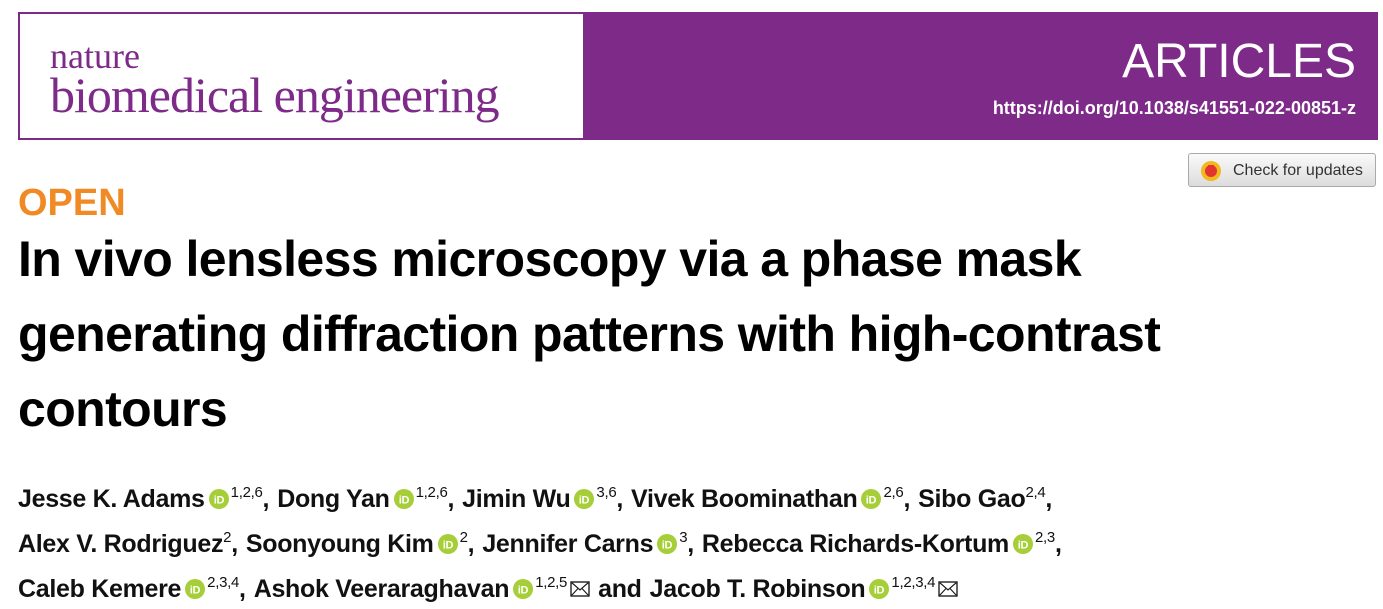 The height and width of the screenshot is (609, 1383). I want to click on author-name: Vivek Boominathan, so click(744, 499).